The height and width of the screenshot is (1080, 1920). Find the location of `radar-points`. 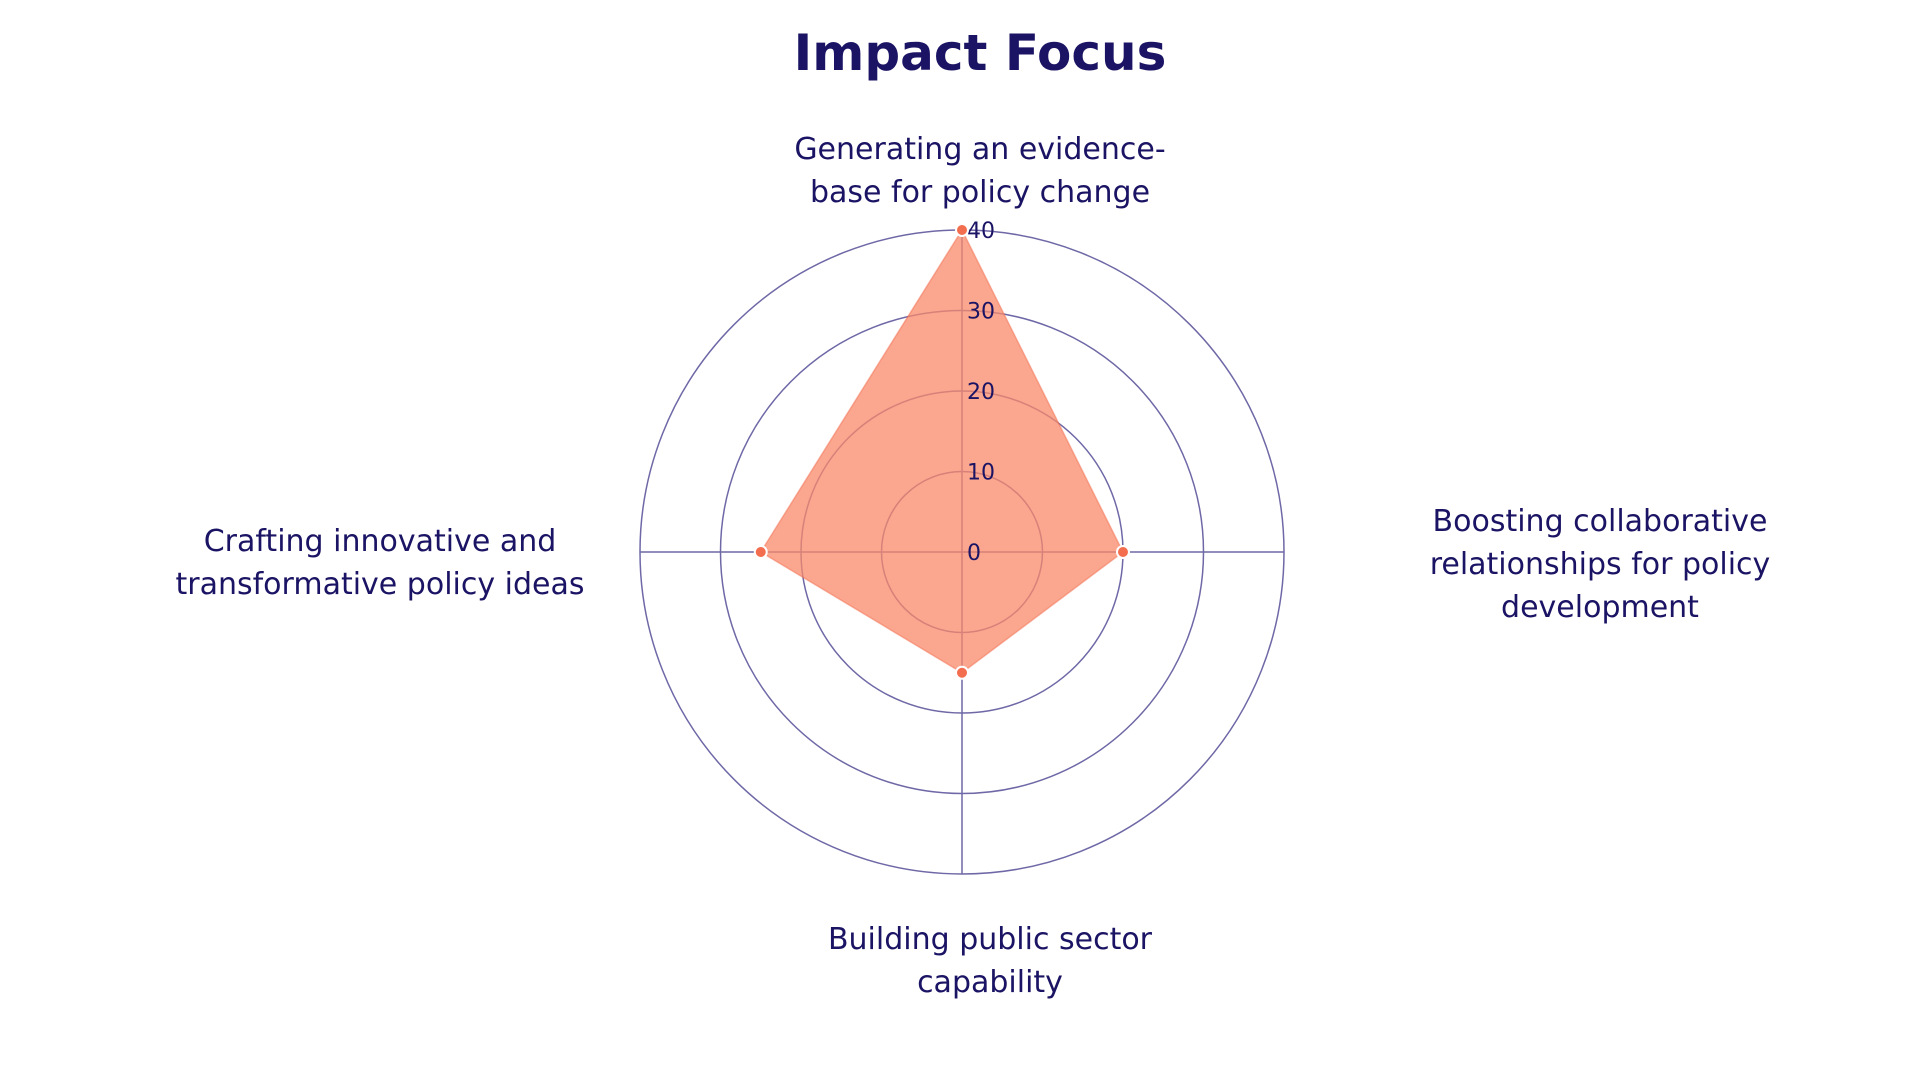

radar-points is located at coordinates (941, 451).